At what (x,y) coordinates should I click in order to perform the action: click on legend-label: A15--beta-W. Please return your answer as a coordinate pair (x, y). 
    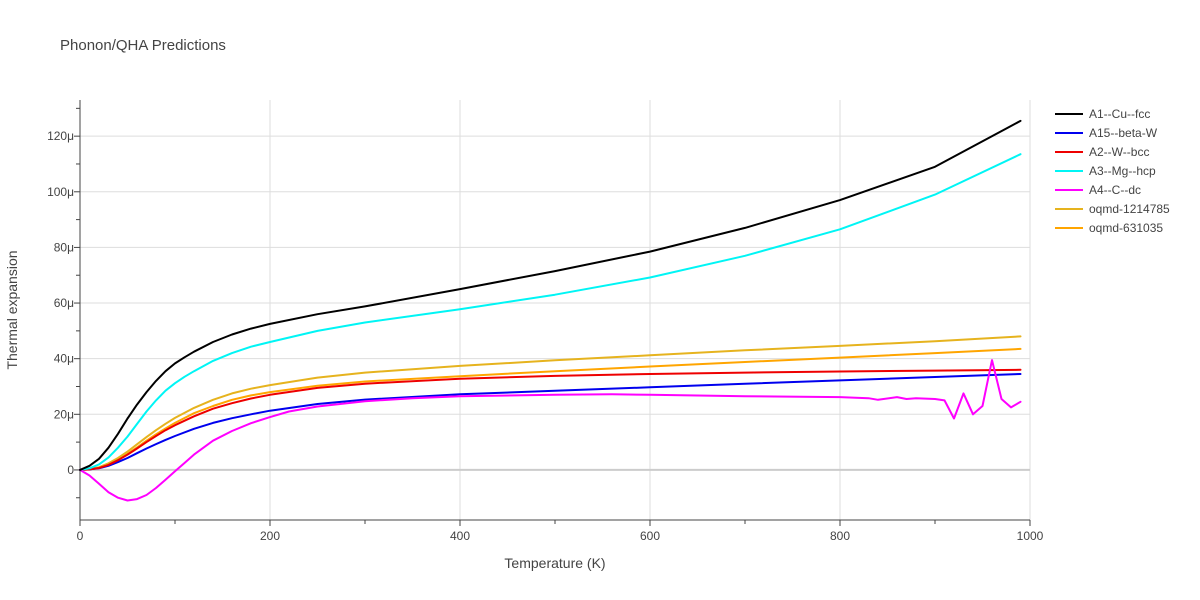
    Looking at the image, I should click on (1123, 133).